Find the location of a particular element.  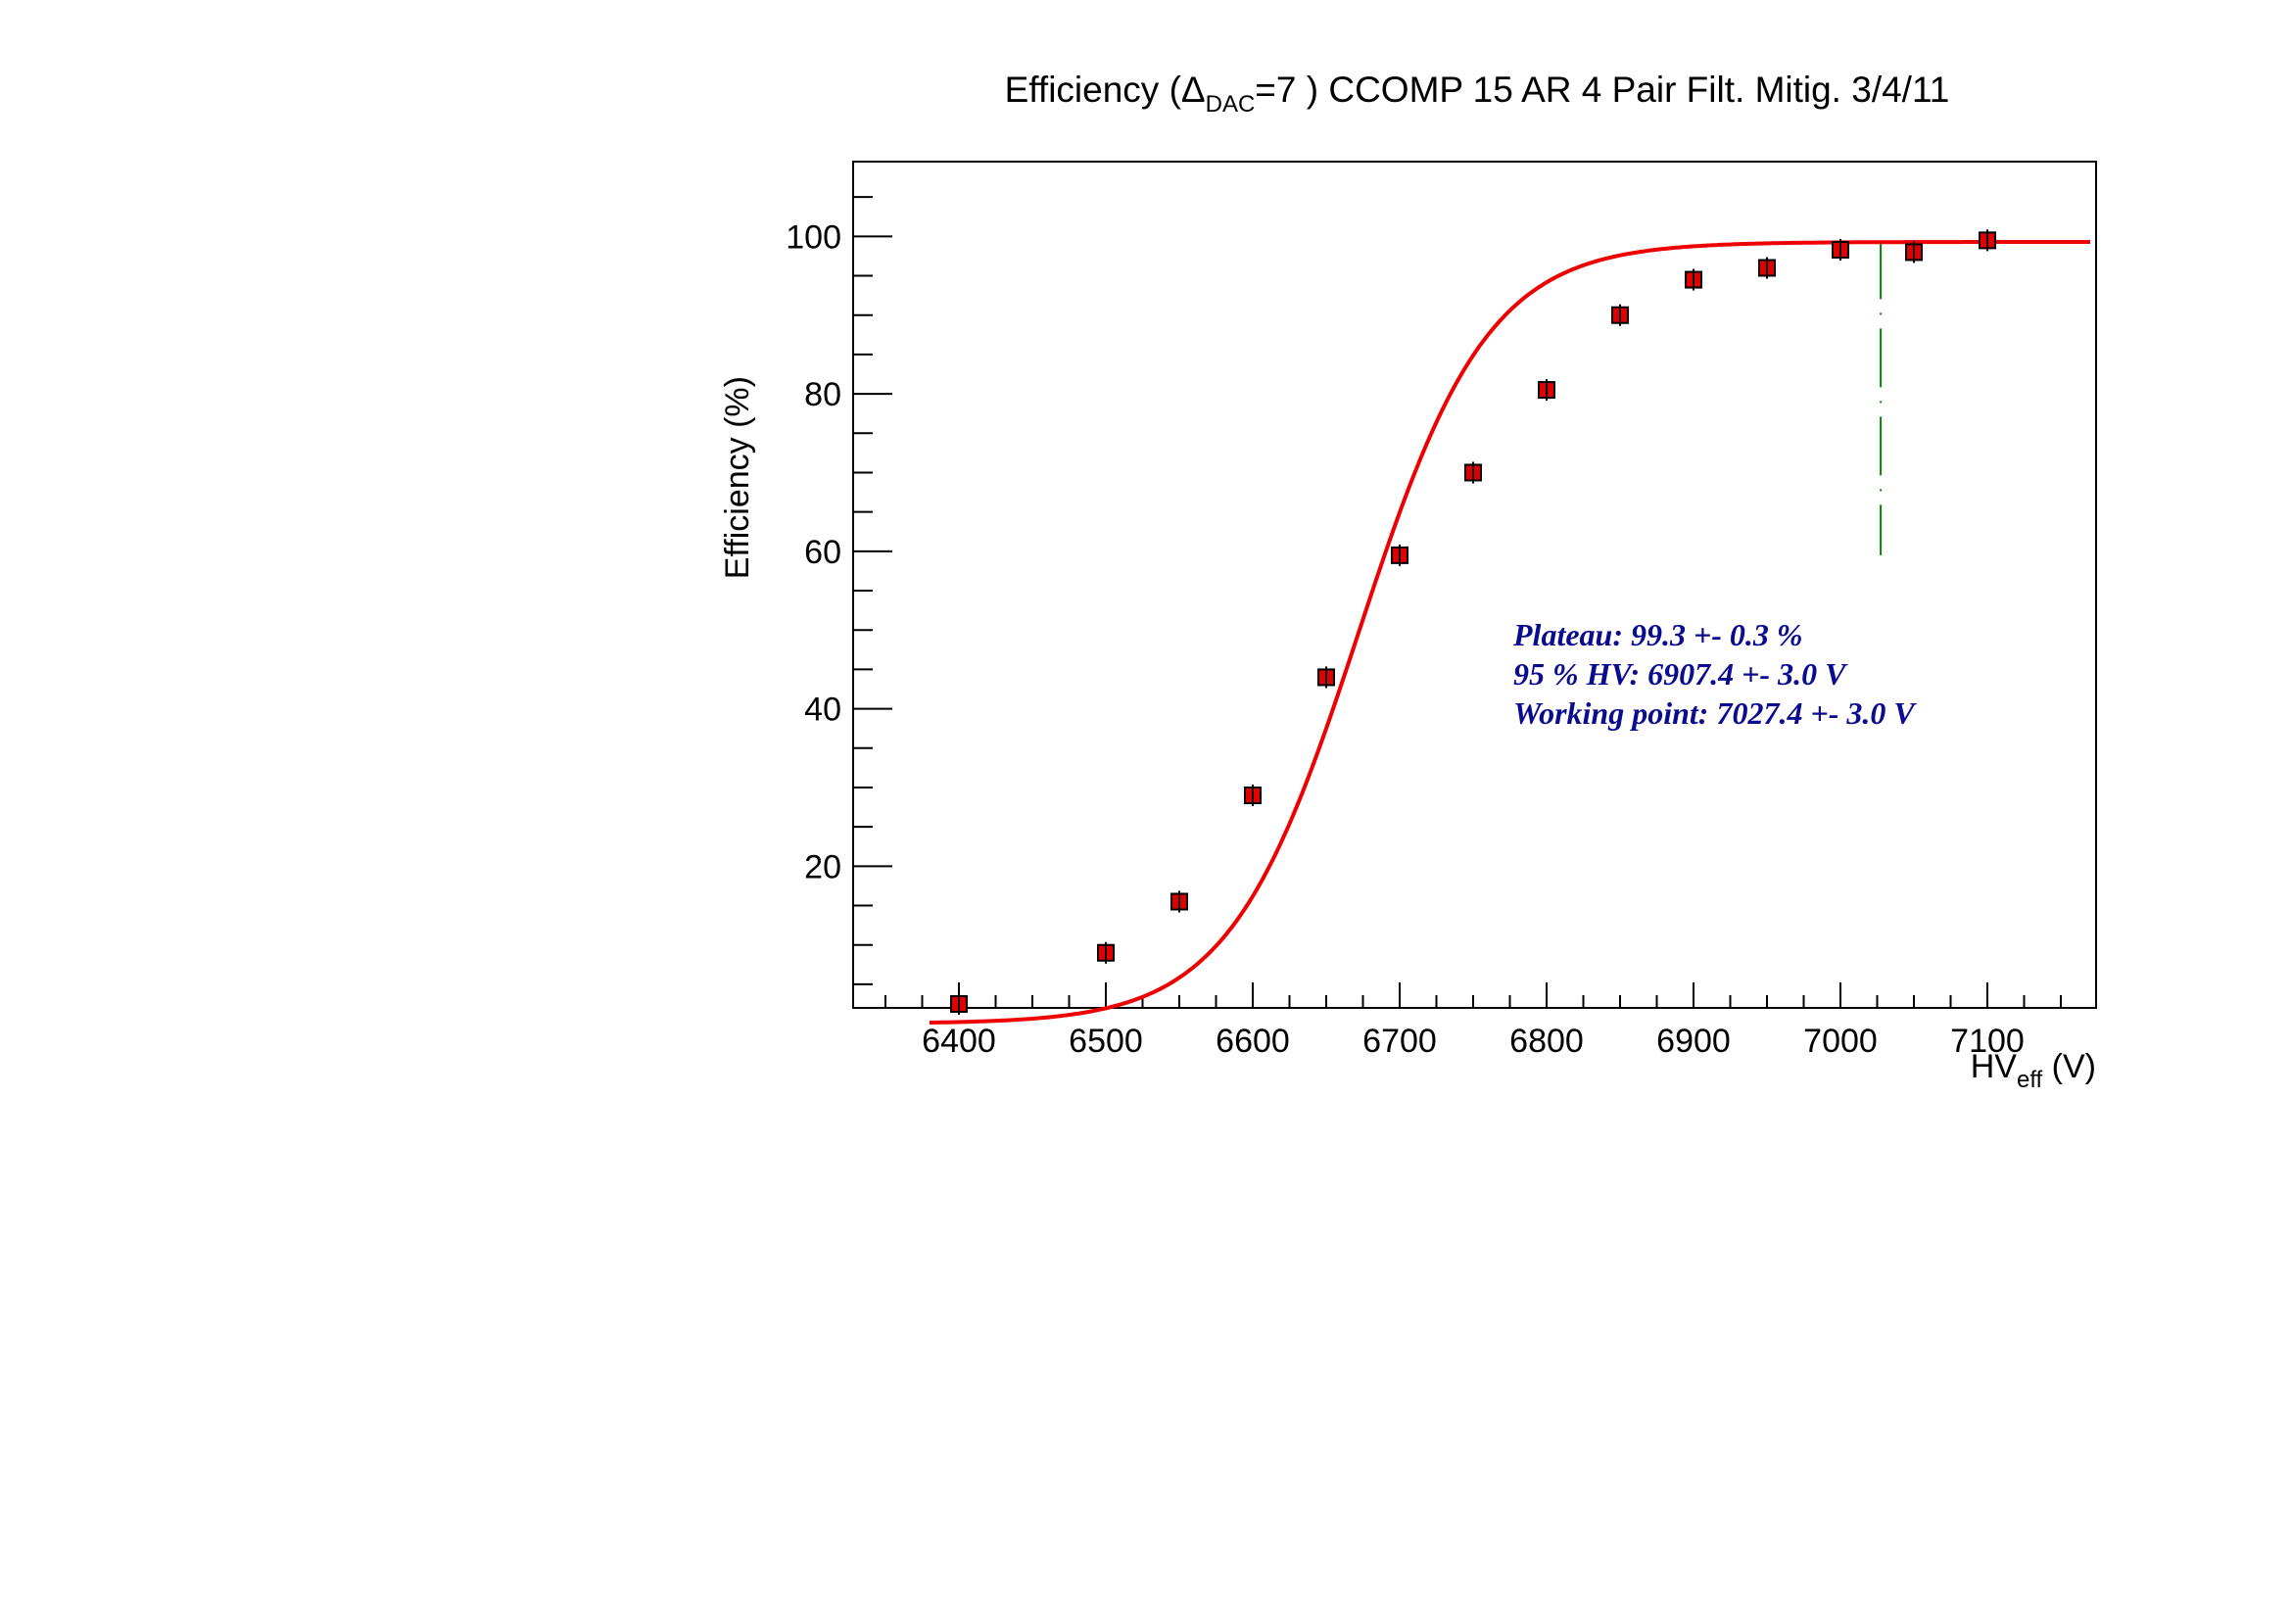

x-tick-label: 7000 is located at coordinates (1840, 1041).